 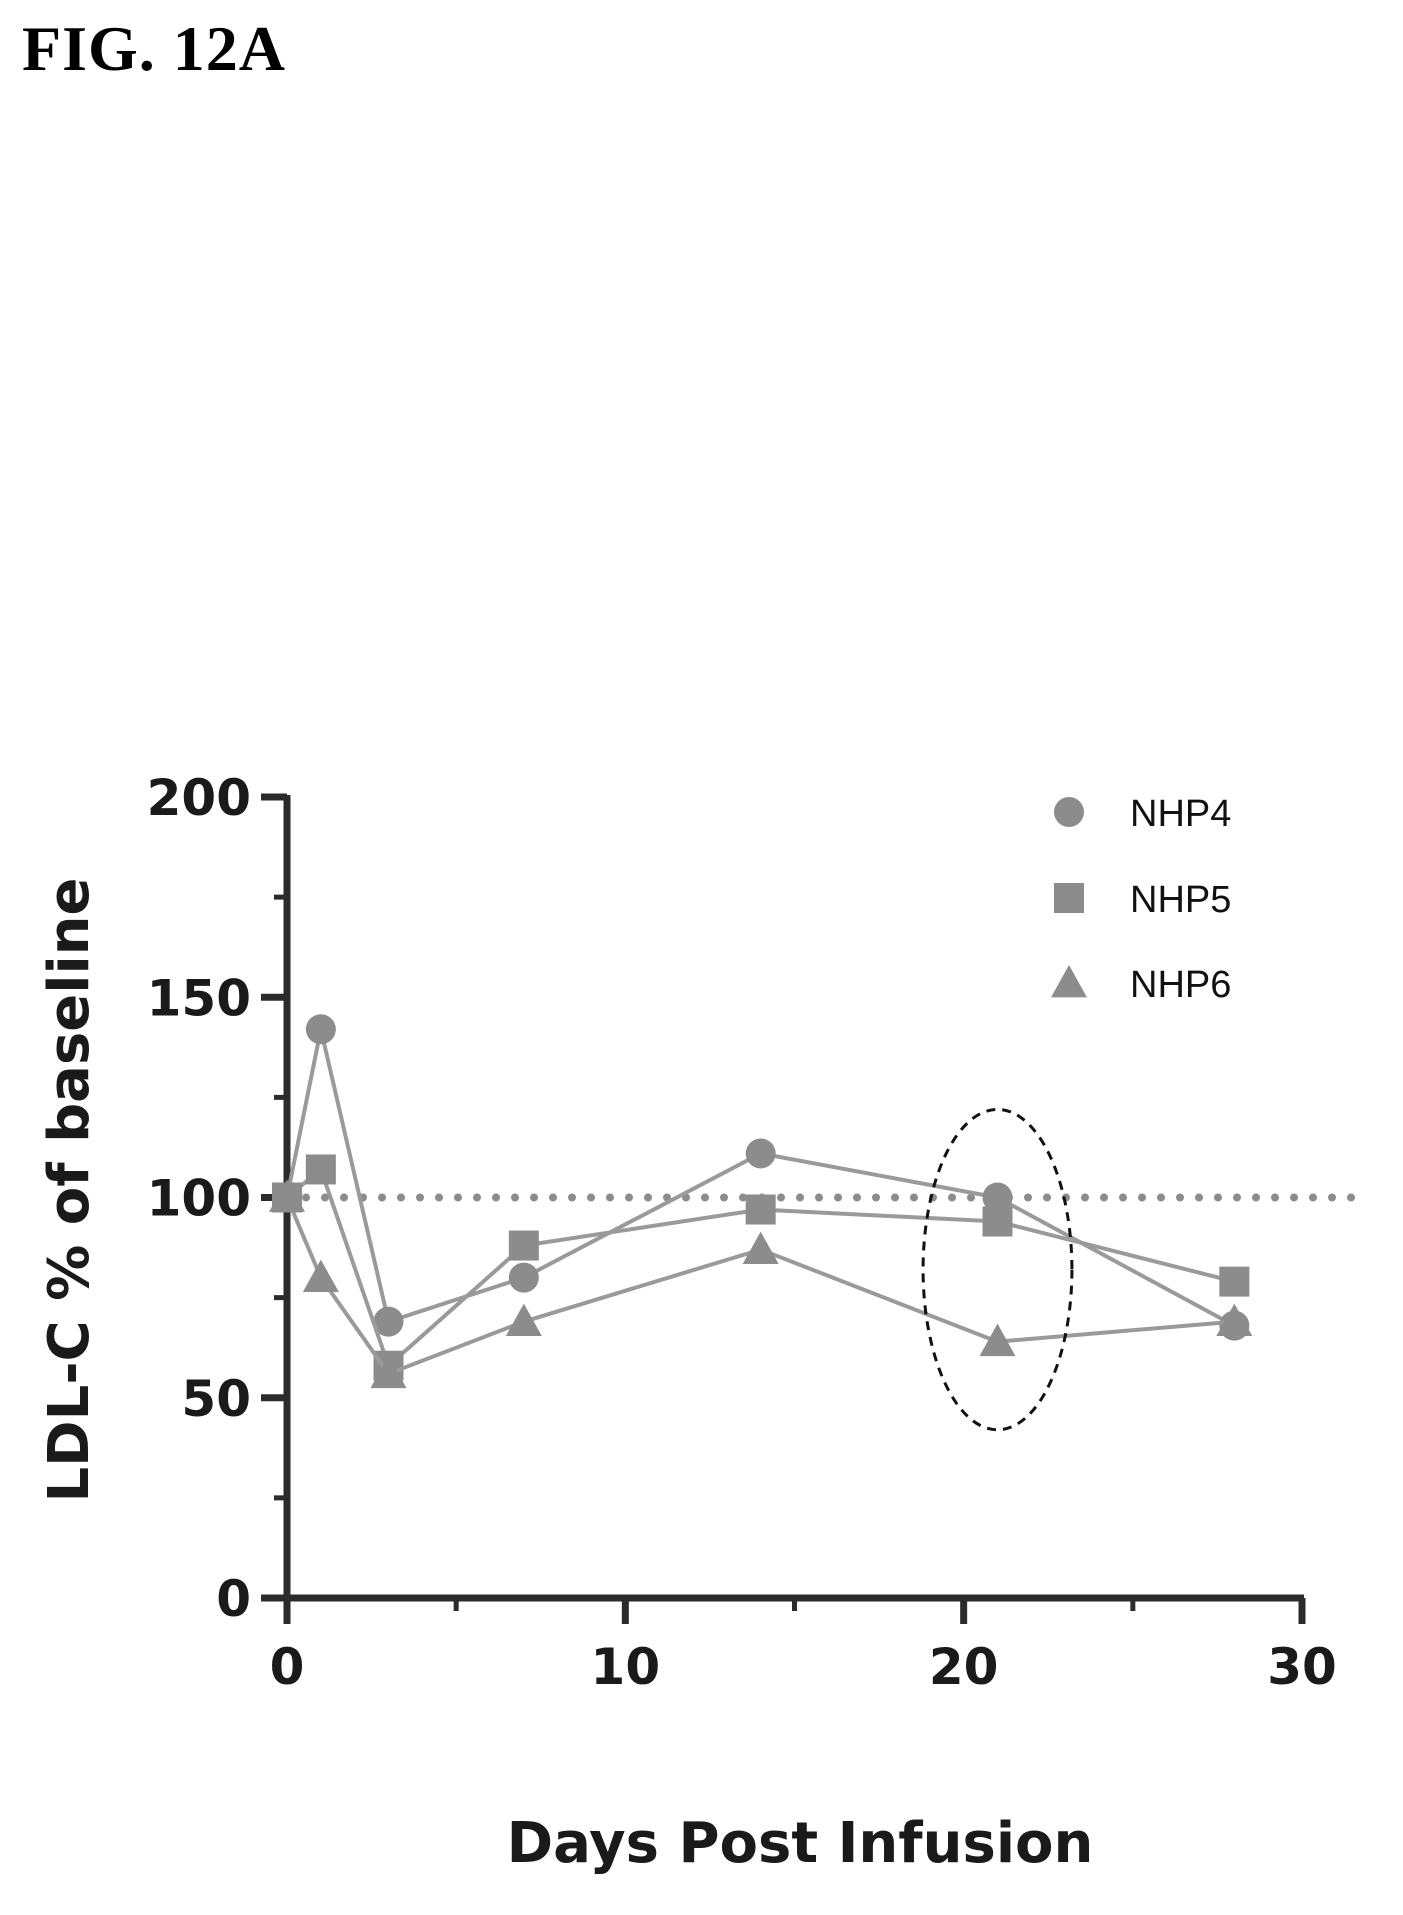 What do you see at coordinates (199, 998) in the screenshot?
I see `y-tick-label: 150` at bounding box center [199, 998].